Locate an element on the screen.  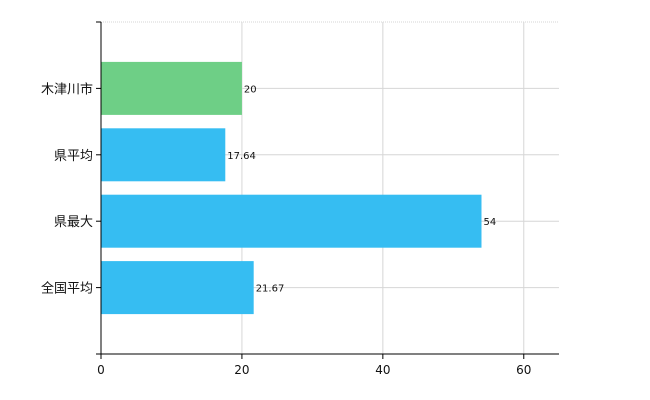
x-tick-label-1: 20 is located at coordinates (241, 370).